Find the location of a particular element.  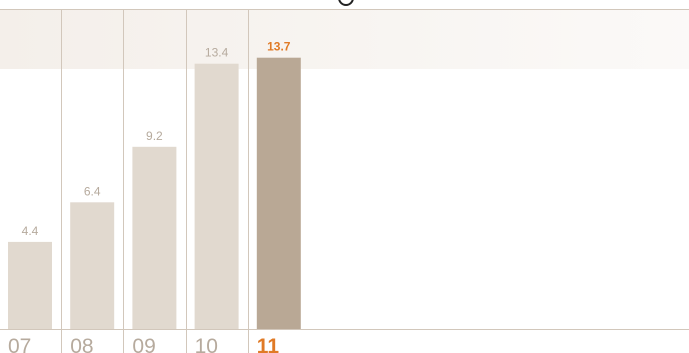

x-tick-07: 07 is located at coordinates (19, 344).